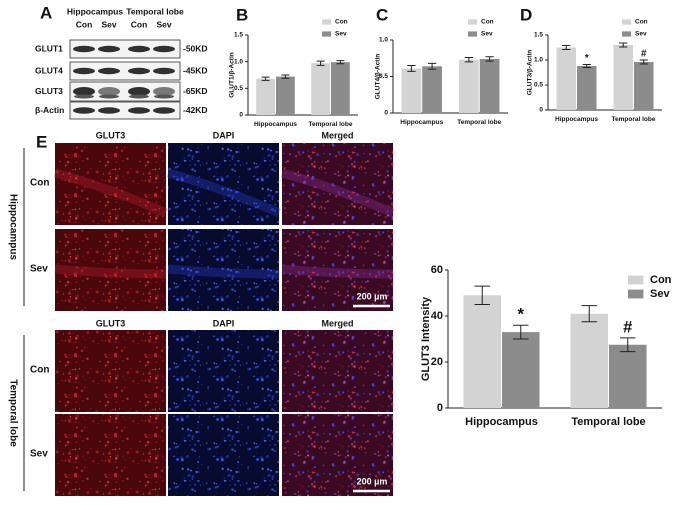  What do you see at coordinates (49, 48) in the screenshot?
I see `blot-protein: GLUT1` at bounding box center [49, 48].